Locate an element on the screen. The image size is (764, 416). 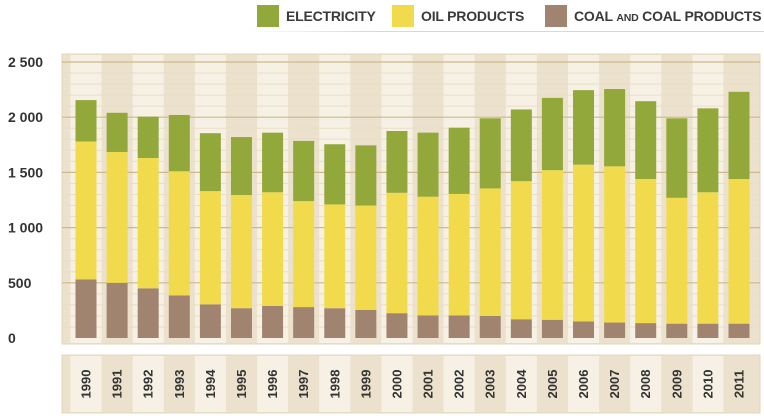
x-tick-label: 2000 is located at coordinates (396, 384).